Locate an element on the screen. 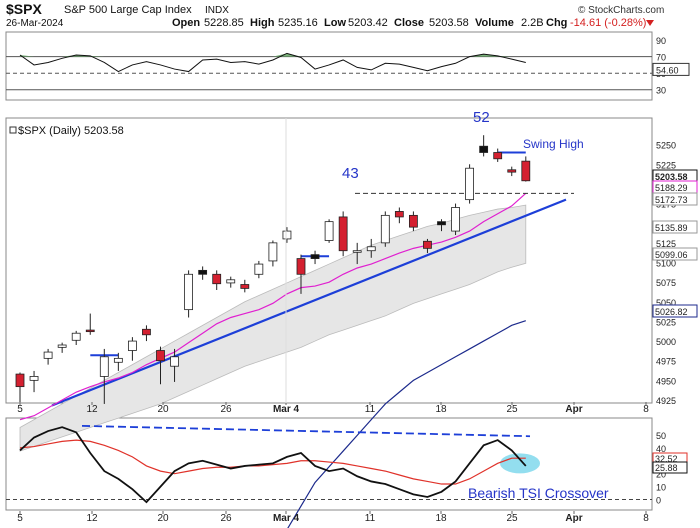  rsi-last-value-box is located at coordinates (671, 69).